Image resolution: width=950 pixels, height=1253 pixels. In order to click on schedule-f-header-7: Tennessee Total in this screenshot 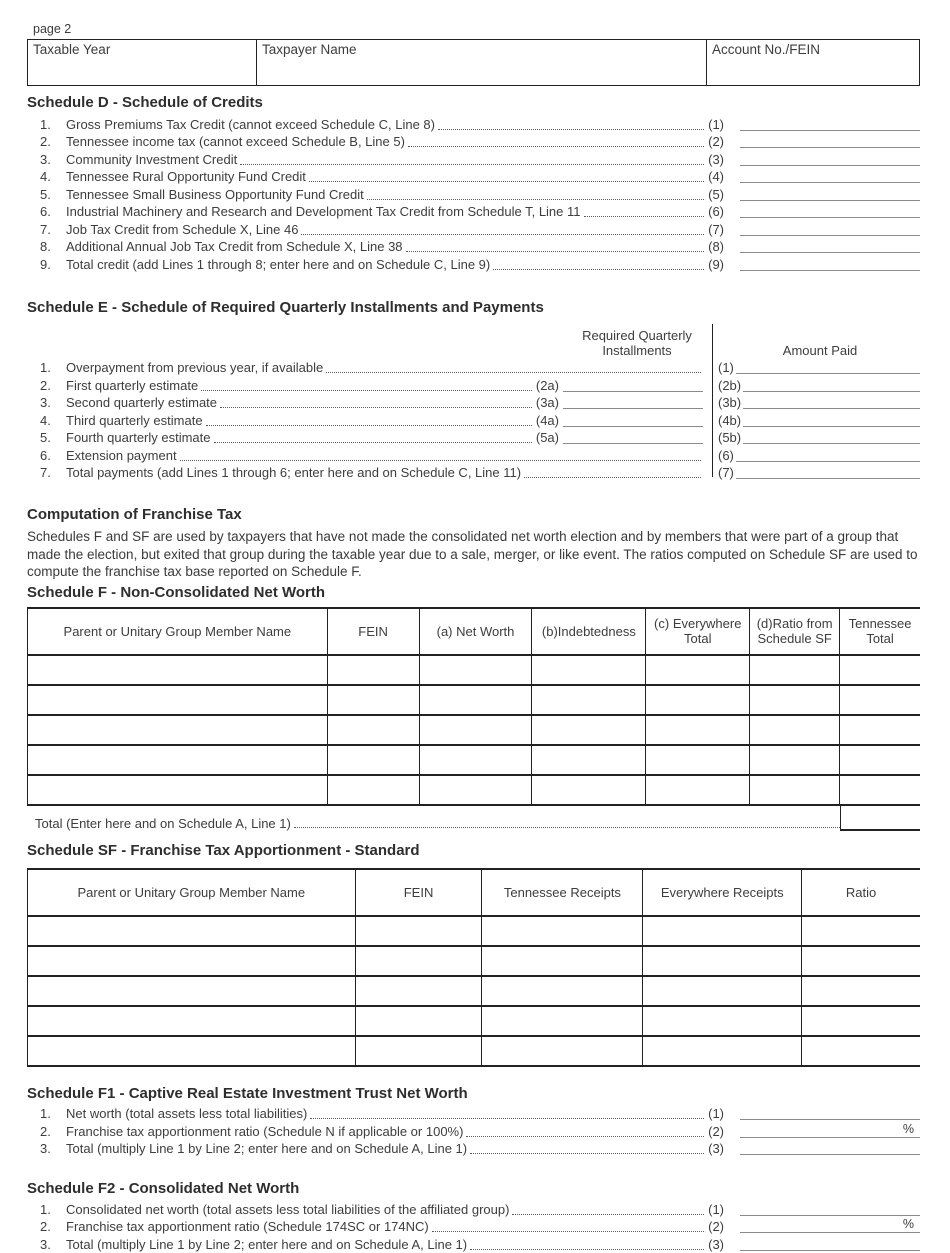, I will do `click(880, 631)`.